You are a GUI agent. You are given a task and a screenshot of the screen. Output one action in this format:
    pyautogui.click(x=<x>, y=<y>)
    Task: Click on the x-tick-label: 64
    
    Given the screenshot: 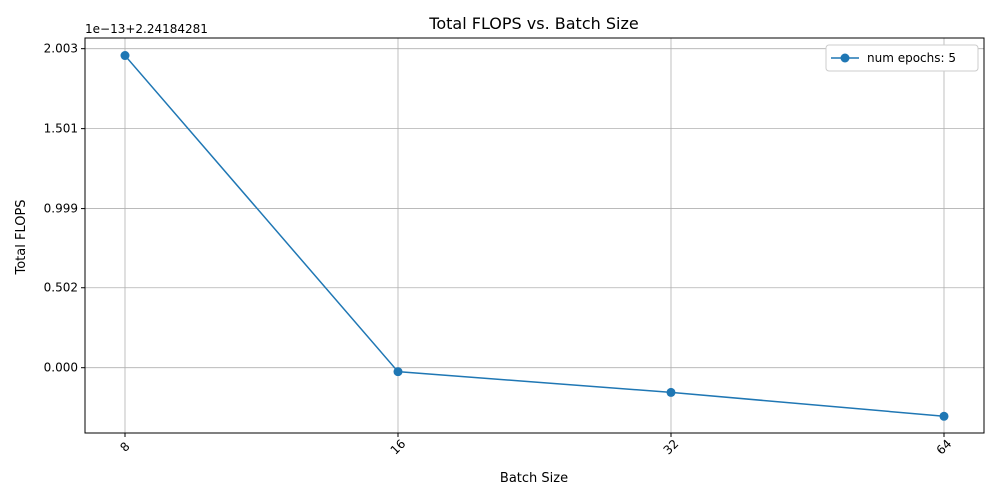 What is the action you would take?
    pyautogui.click(x=944, y=447)
    